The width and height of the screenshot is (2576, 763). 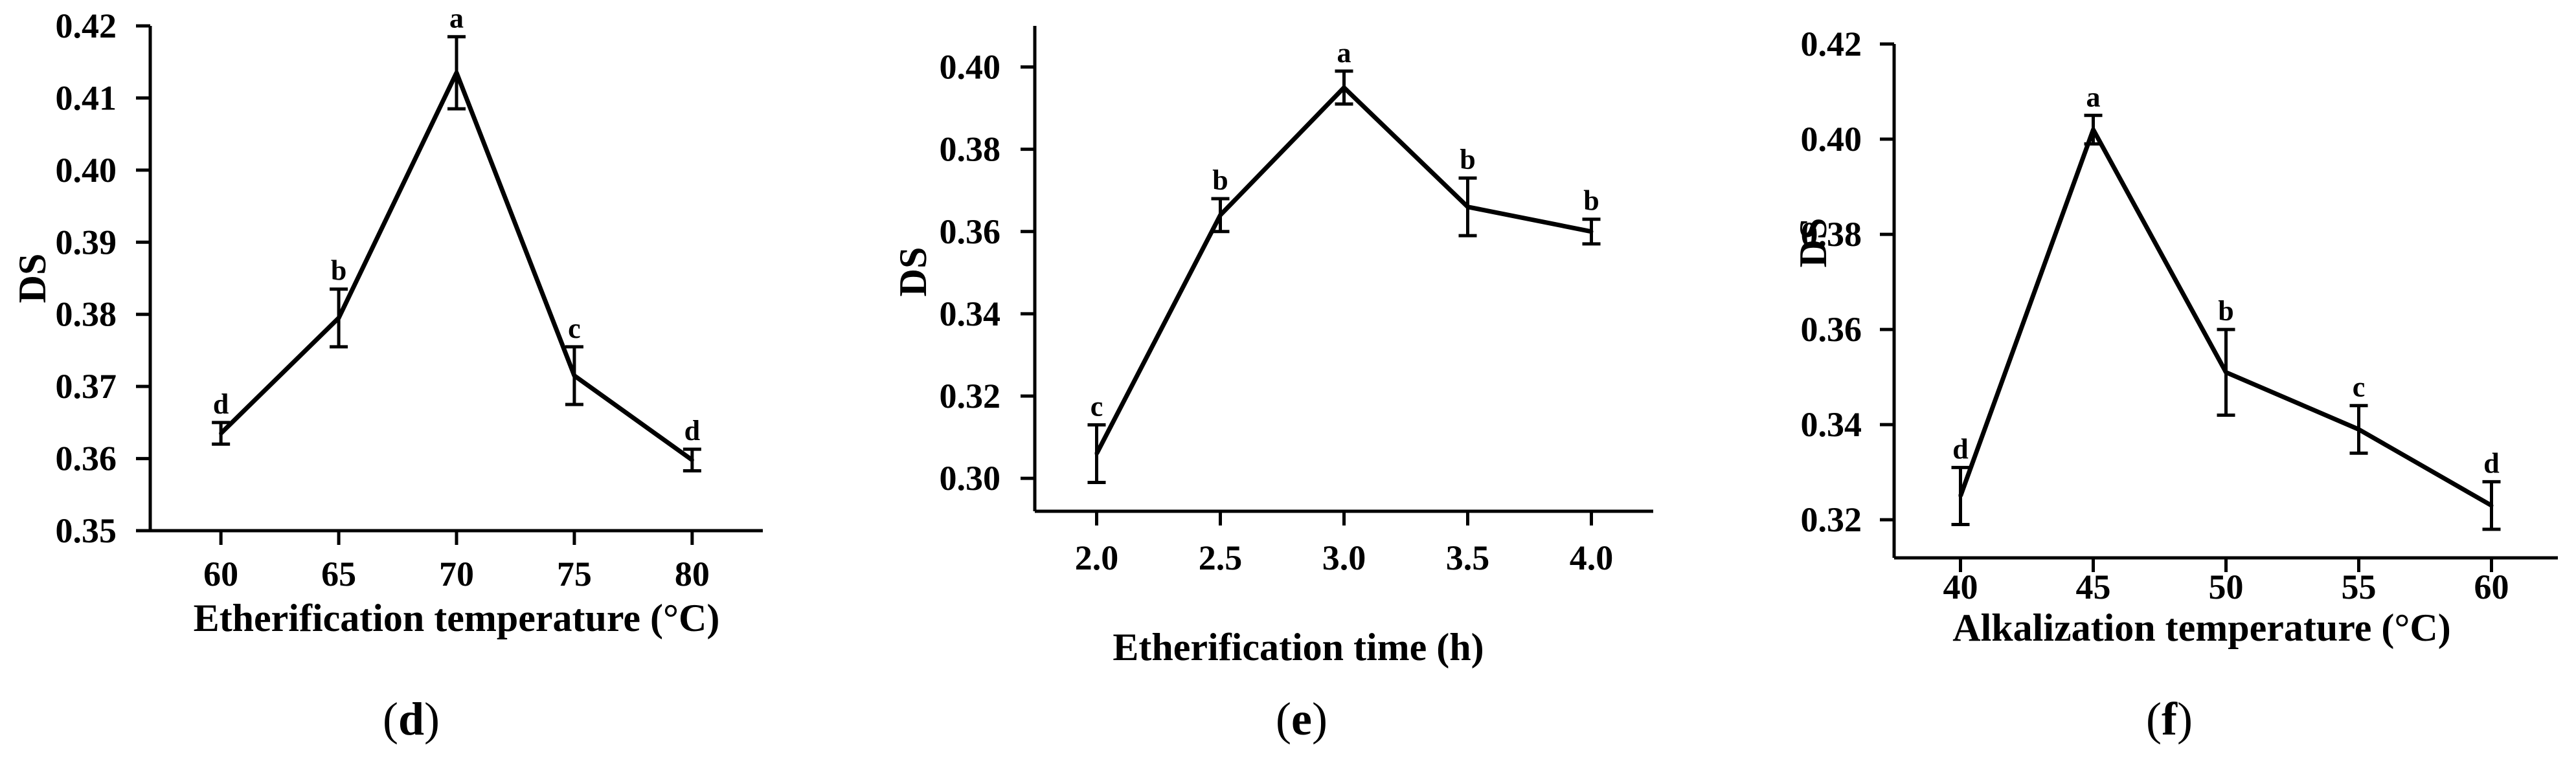 What do you see at coordinates (2359, 587) in the screenshot?
I see `x-tick-label: 55` at bounding box center [2359, 587].